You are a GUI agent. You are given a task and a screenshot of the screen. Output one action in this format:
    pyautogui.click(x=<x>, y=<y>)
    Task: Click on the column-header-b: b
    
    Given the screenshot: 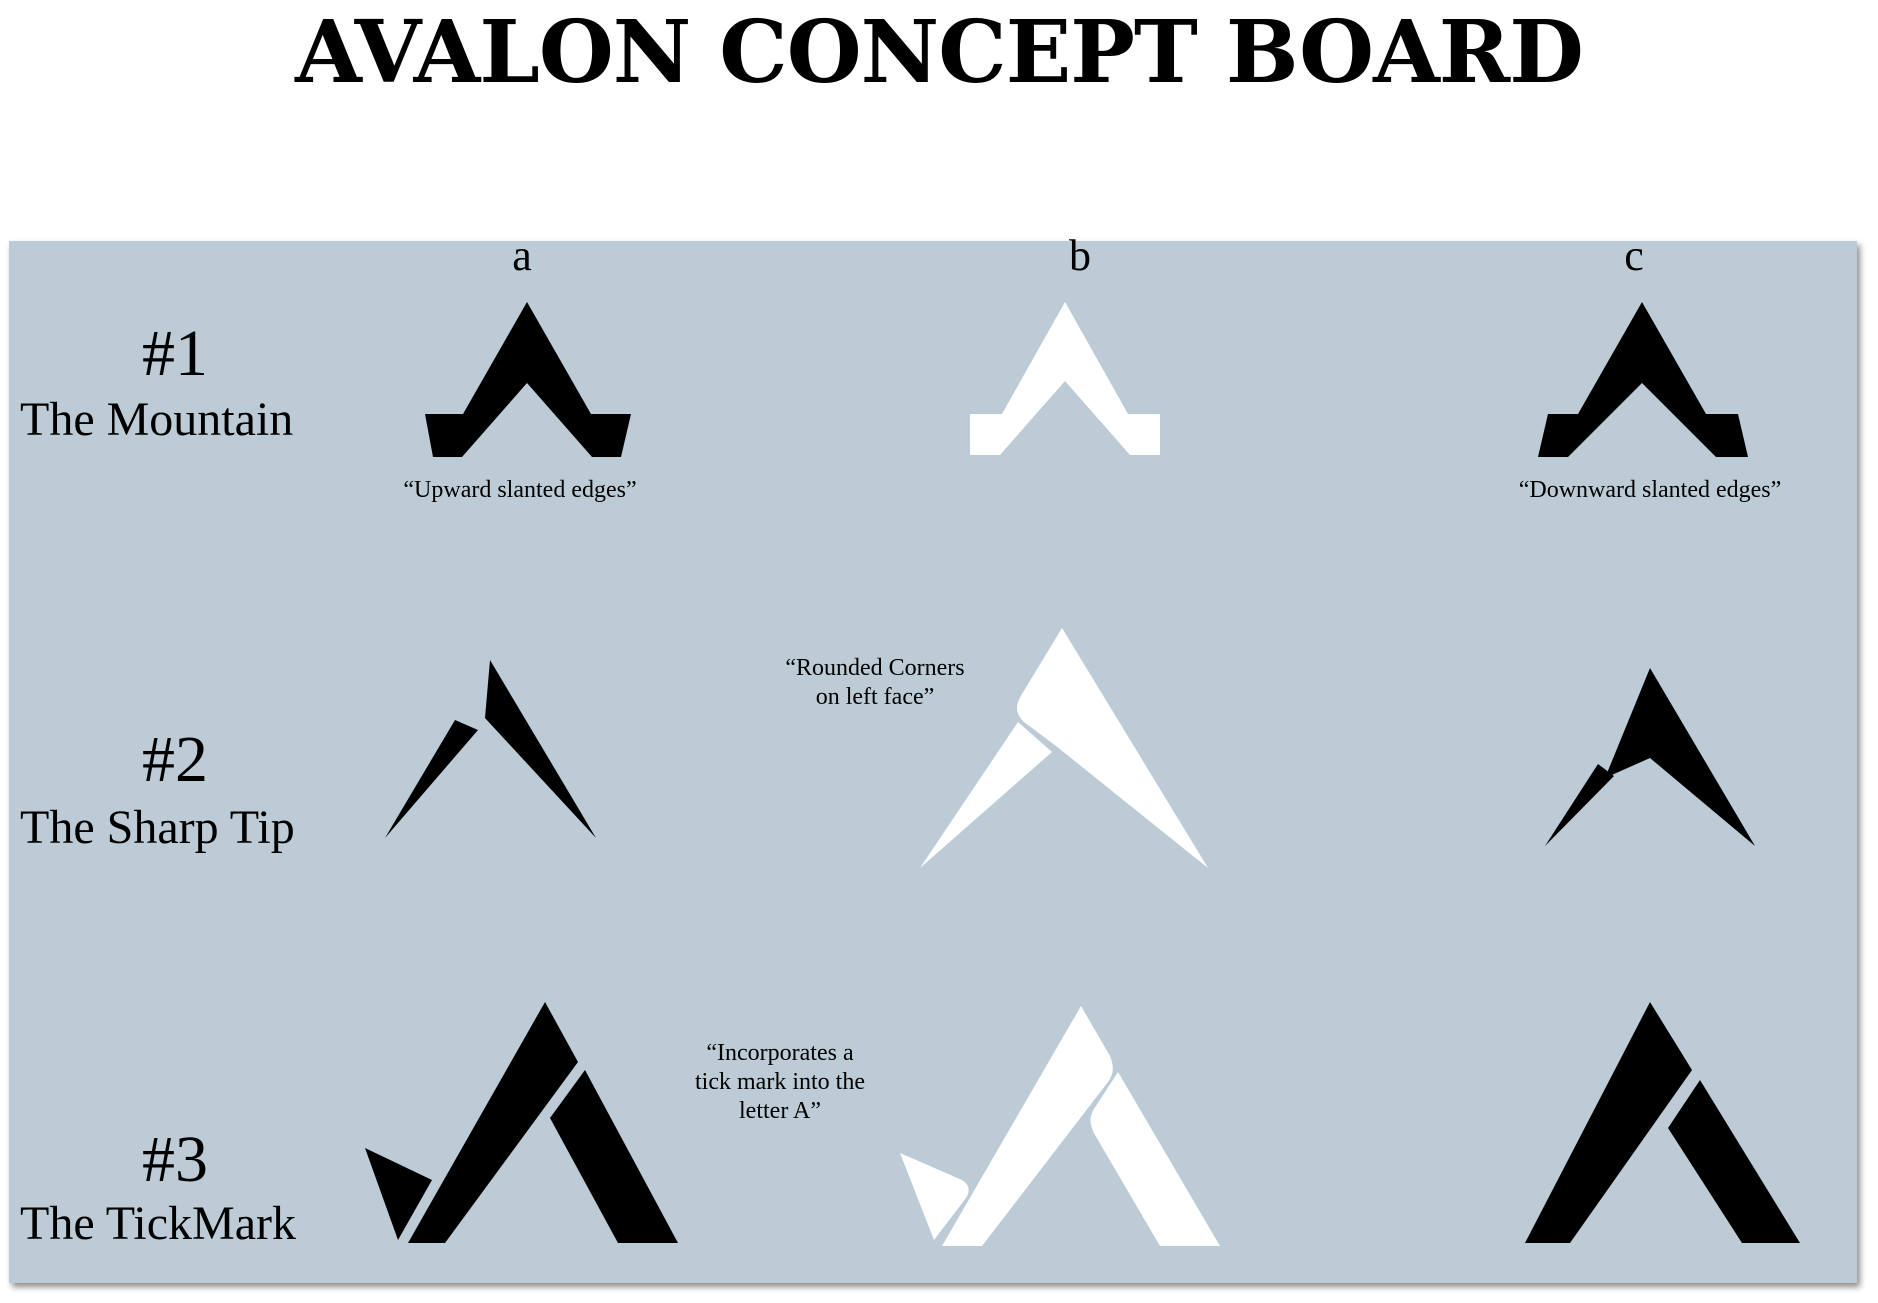 What is the action you would take?
    pyautogui.click(x=1080, y=255)
    